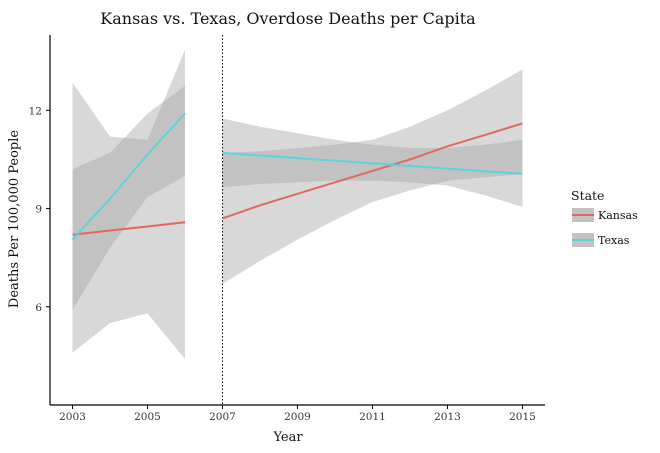 The width and height of the screenshot is (660, 453). I want to click on y-tick-label: 12, so click(35, 111).